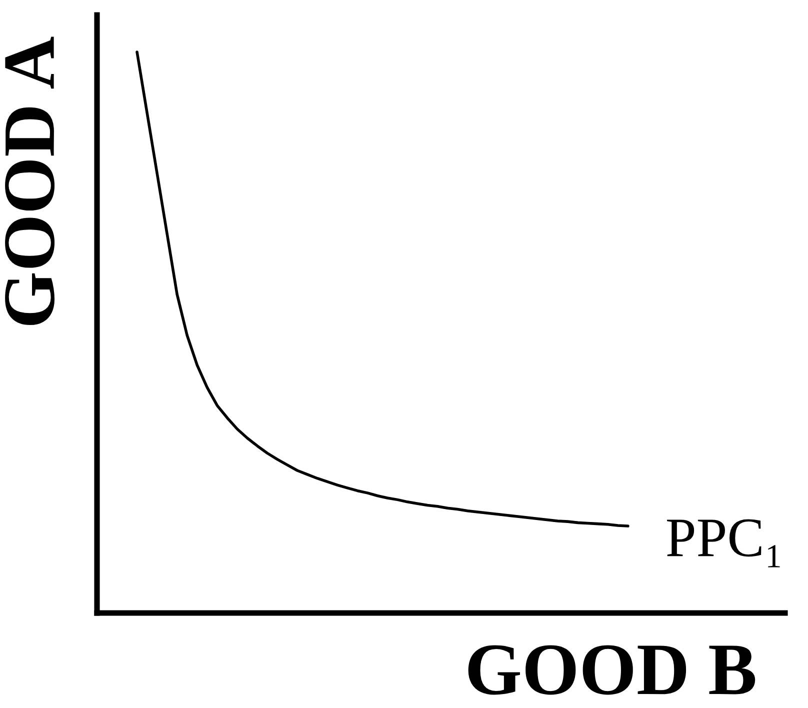 The image size is (808, 708). I want to click on y-axis-title: GOOD A, so click(30, 181).